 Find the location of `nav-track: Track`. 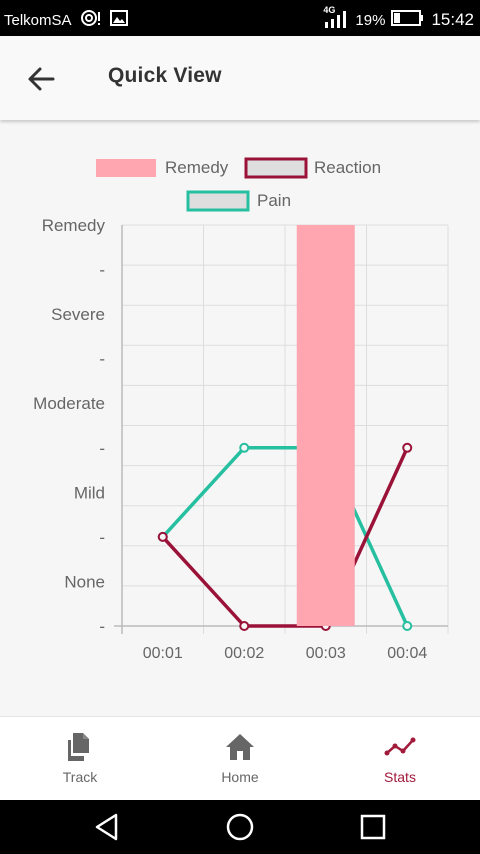

nav-track: Track is located at coordinates (80, 759).